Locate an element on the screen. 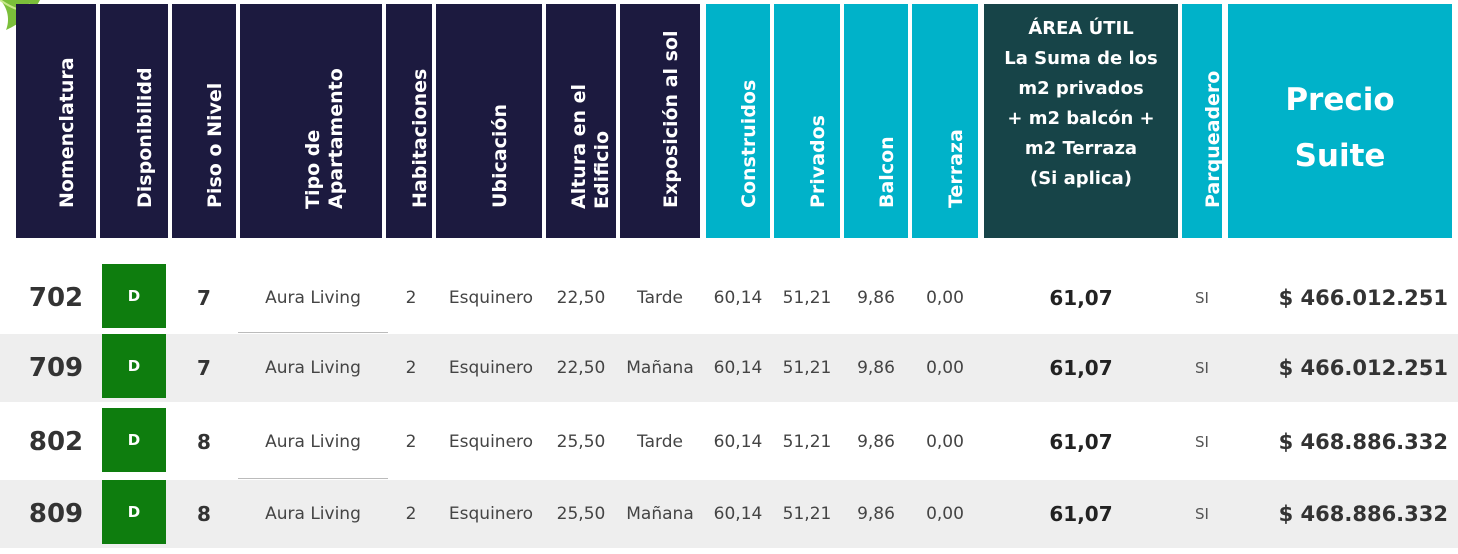 The image size is (1458, 554). cell-nomenclatura: 802 is located at coordinates (56, 442).